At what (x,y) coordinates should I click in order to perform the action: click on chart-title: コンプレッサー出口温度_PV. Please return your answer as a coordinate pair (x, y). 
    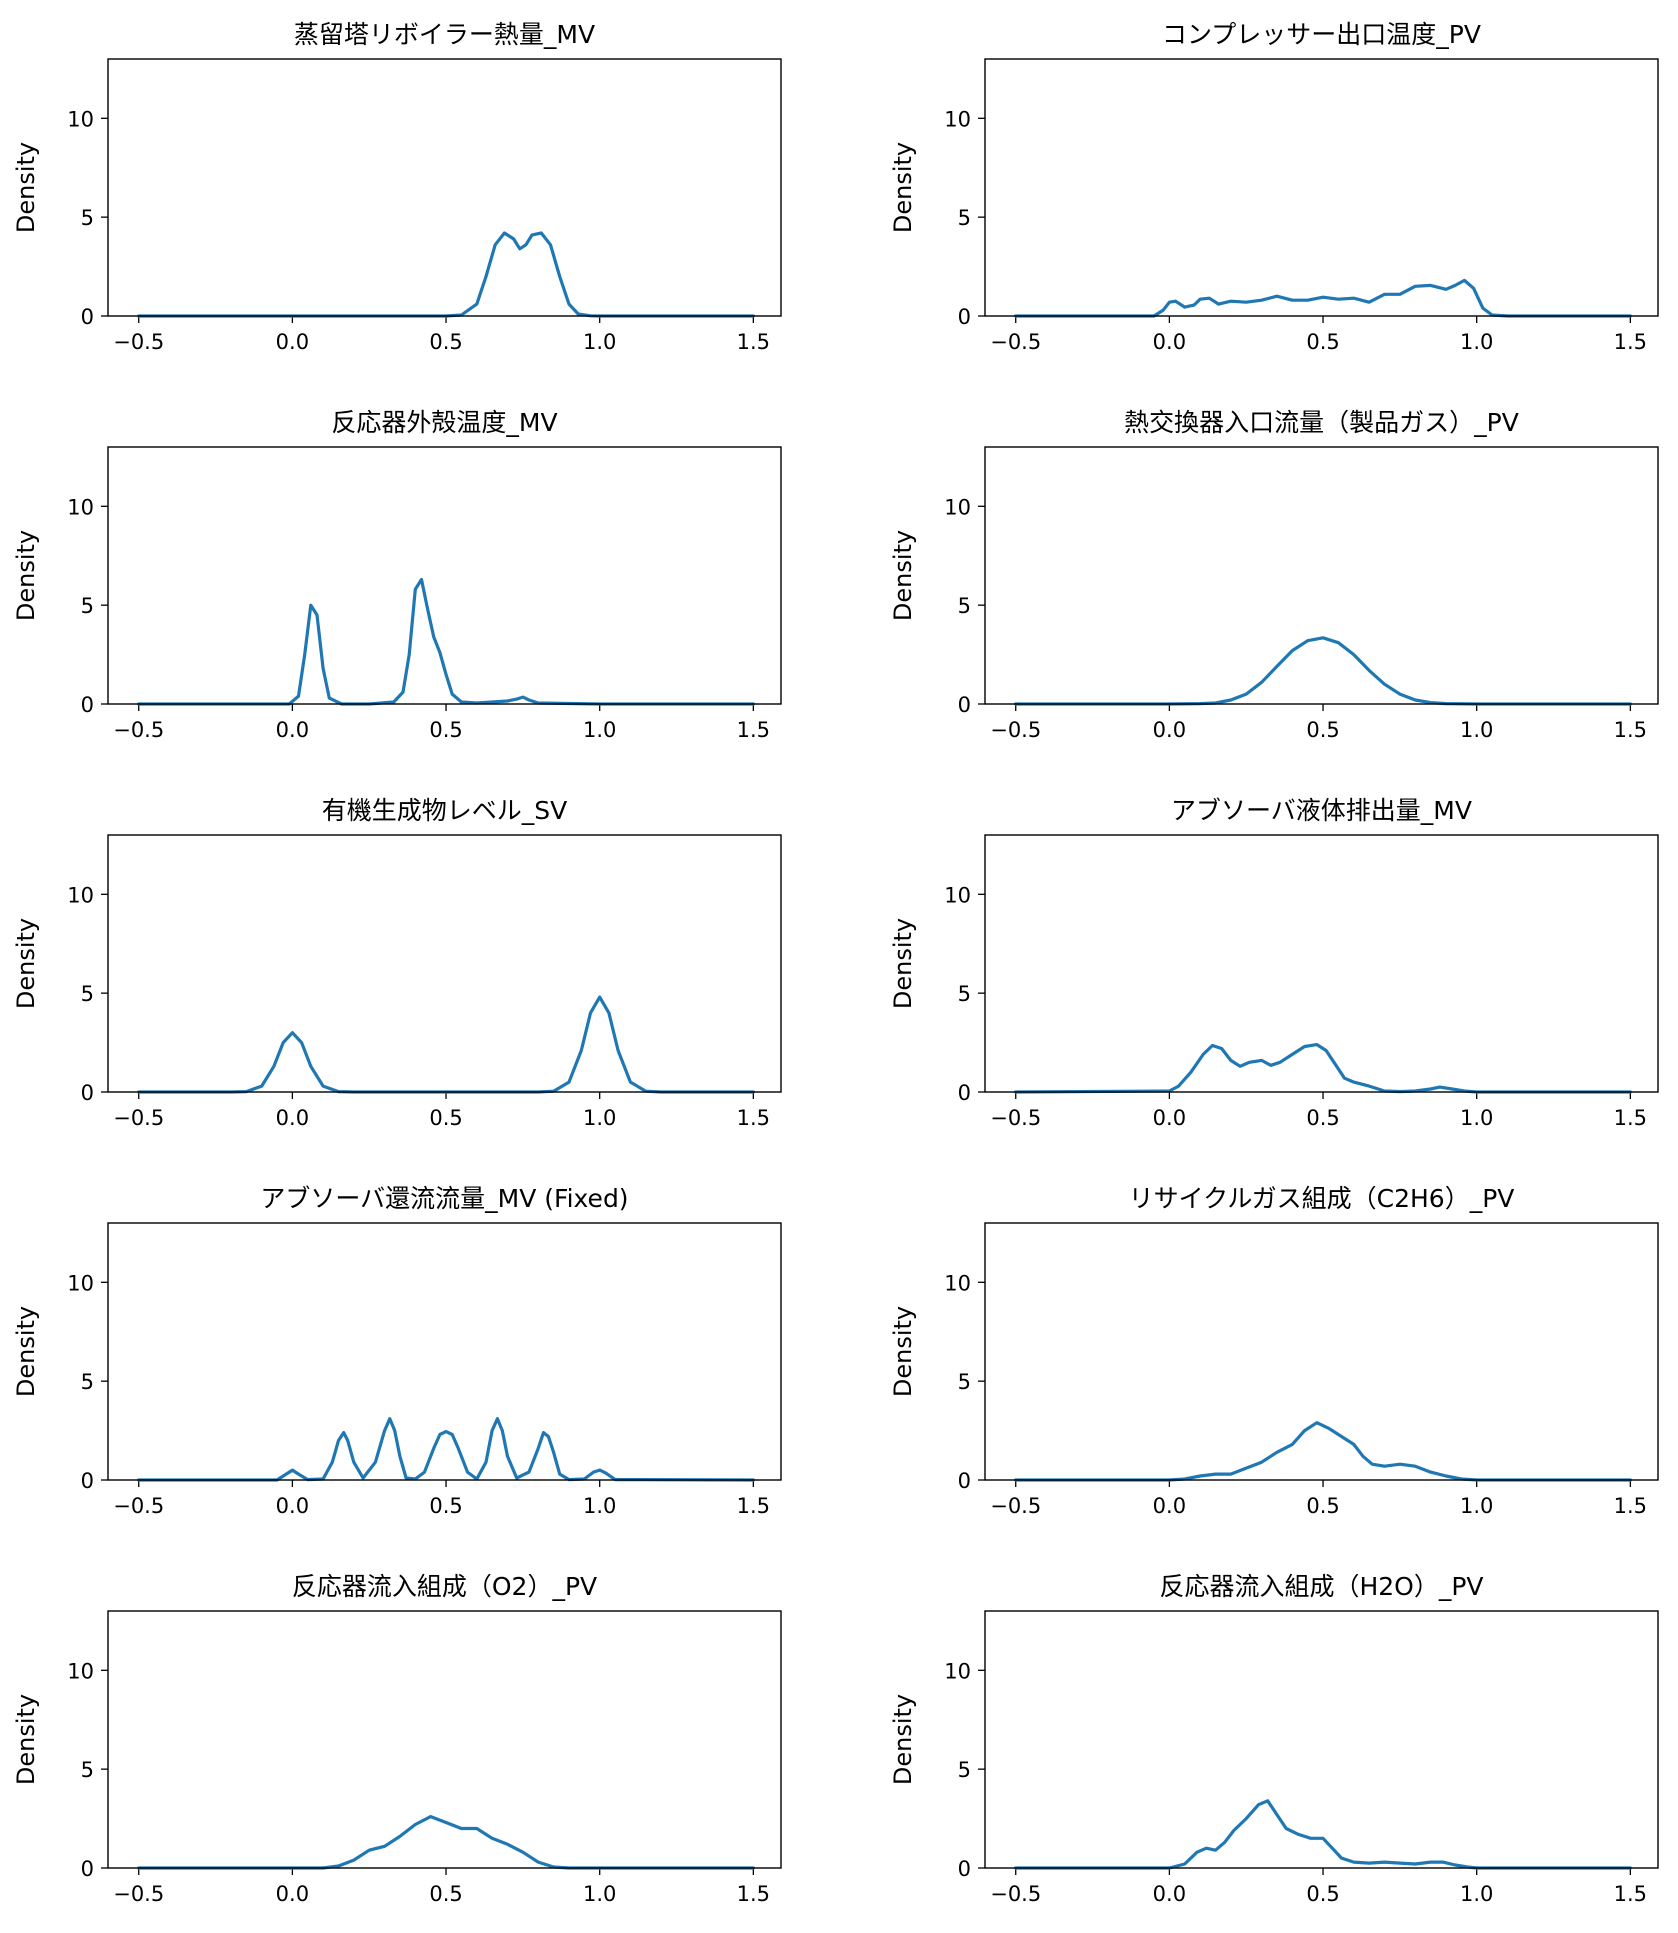
    Looking at the image, I should click on (1321, 34).